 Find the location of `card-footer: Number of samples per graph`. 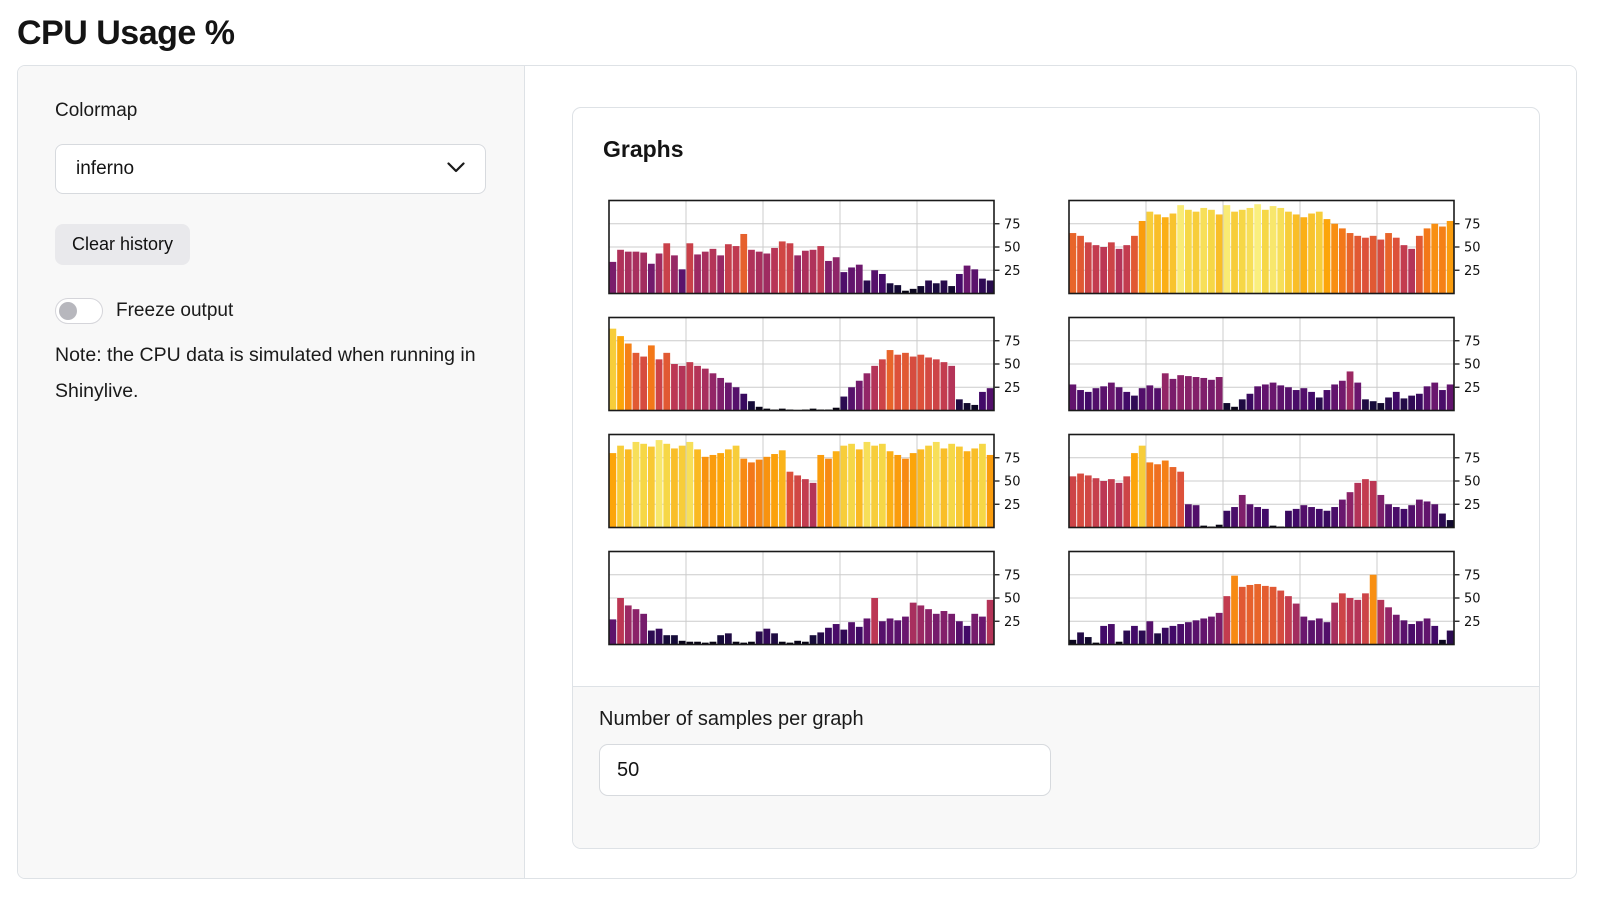

card-footer: Number of samples per graph is located at coordinates (1056, 767).